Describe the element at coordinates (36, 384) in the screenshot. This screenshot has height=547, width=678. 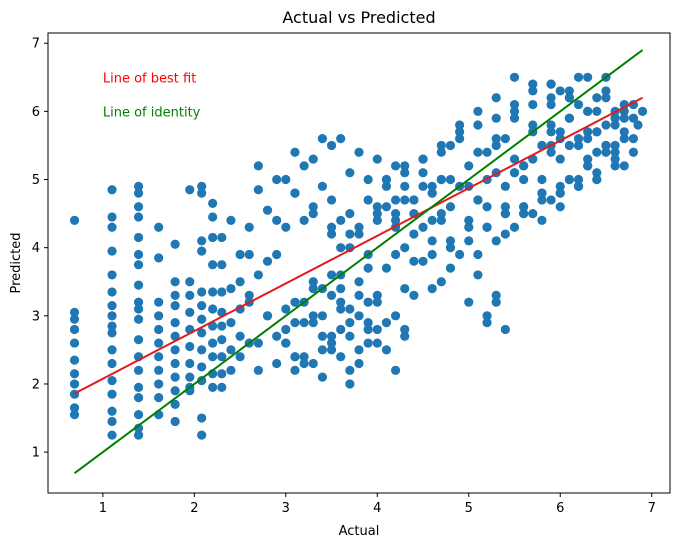
I see `y-tick-label: 2` at that location.